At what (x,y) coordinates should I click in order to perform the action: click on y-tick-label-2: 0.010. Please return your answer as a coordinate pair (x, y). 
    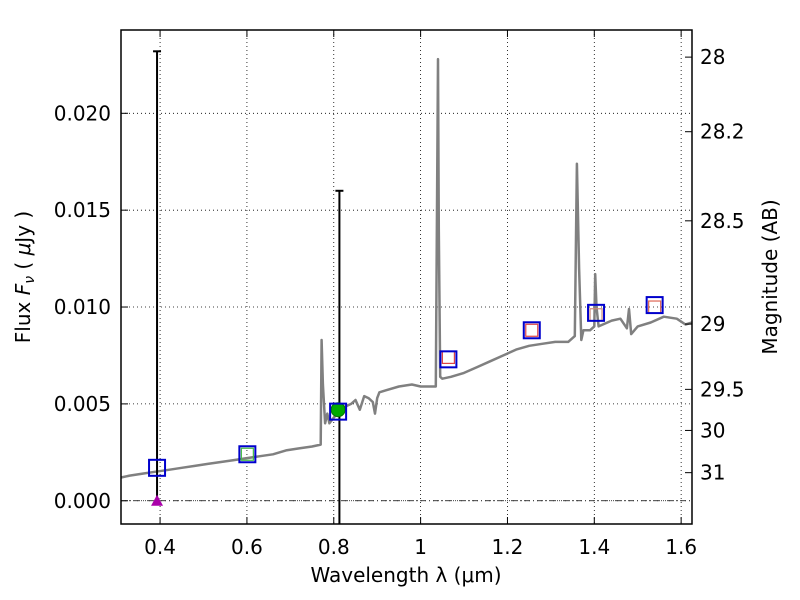
    Looking at the image, I should click on (82, 307).